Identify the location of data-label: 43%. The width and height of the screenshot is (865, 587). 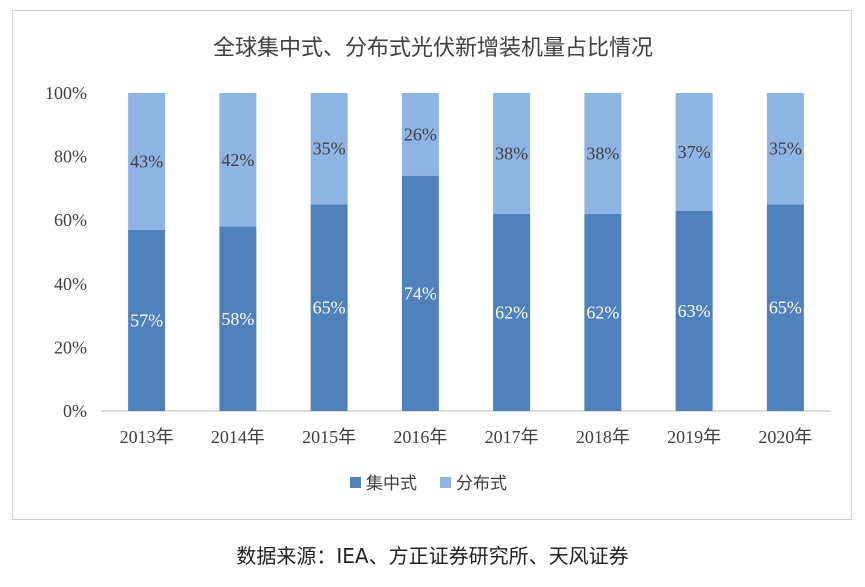
(146, 161).